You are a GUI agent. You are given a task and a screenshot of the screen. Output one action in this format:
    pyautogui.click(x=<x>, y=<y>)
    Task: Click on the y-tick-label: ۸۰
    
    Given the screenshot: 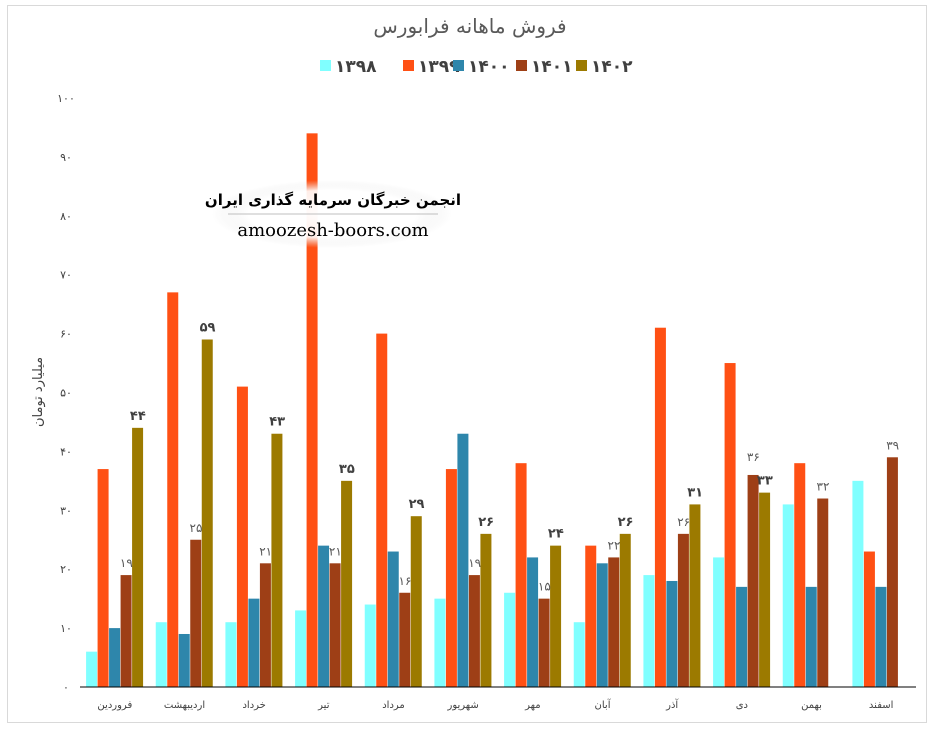 What is the action you would take?
    pyautogui.click(x=66, y=216)
    